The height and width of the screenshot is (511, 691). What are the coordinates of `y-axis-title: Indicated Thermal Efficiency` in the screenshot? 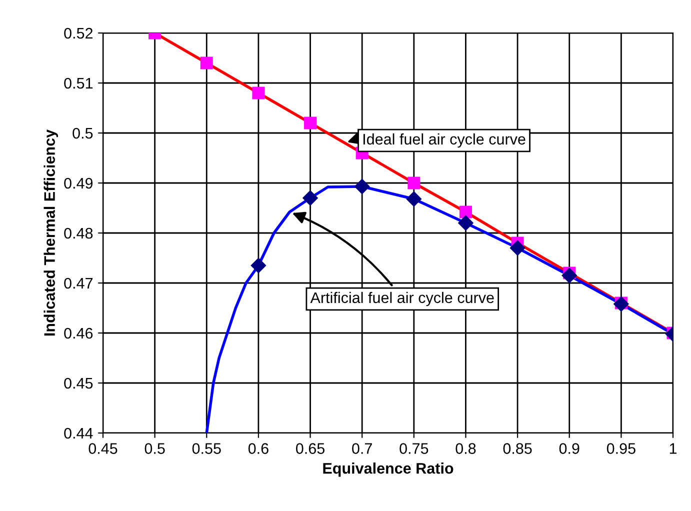 It's located at (51, 232).